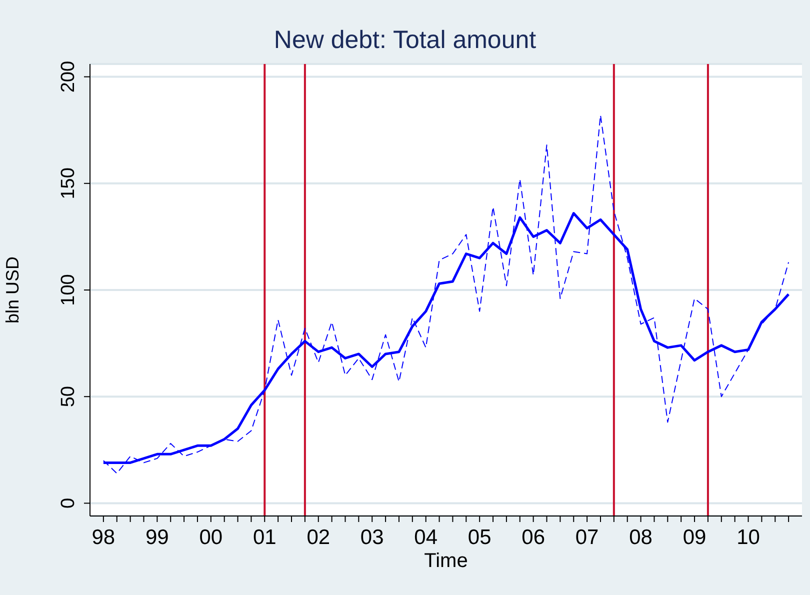 Image resolution: width=810 pixels, height=595 pixels. What do you see at coordinates (68, 184) in the screenshot?
I see `y-tick-label: 150` at bounding box center [68, 184].